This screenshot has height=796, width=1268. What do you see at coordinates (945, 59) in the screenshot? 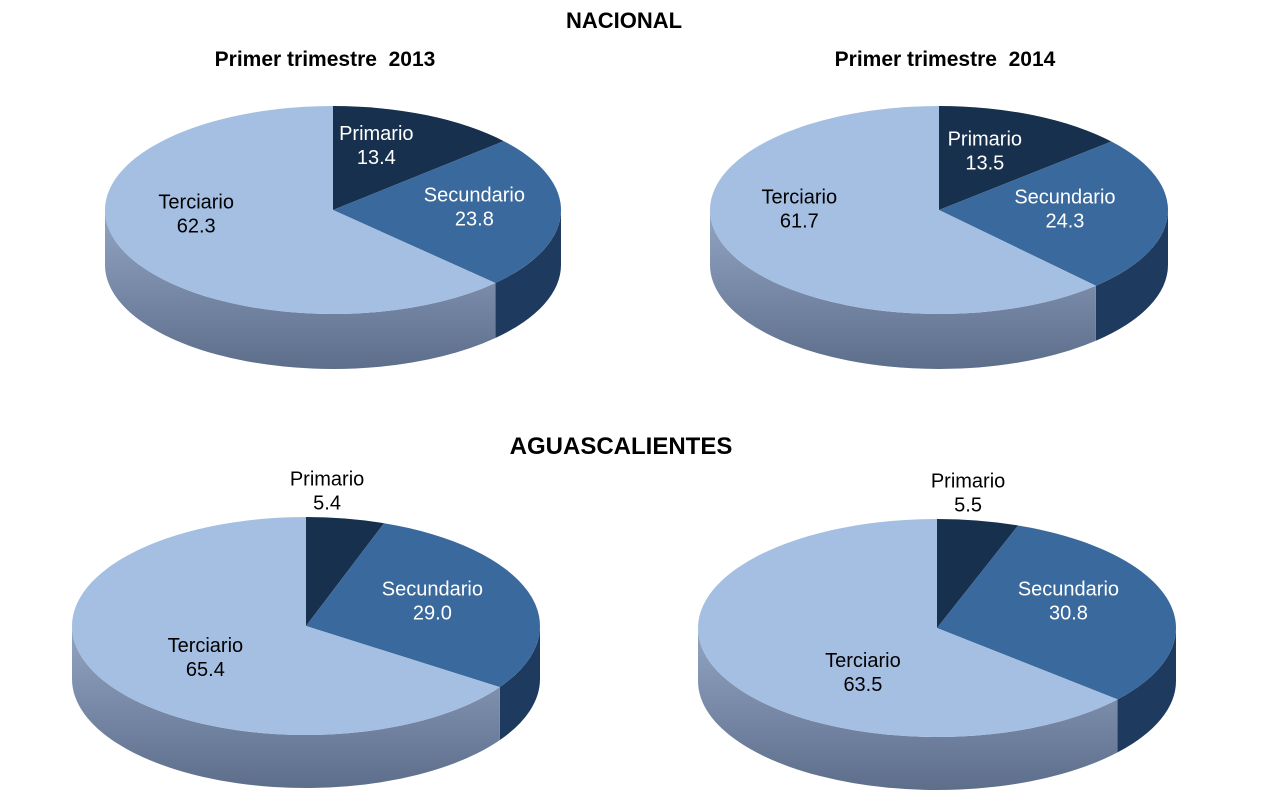
I see `subtitle-primer-trimestre-2014: Primer trimestre 2014` at bounding box center [945, 59].